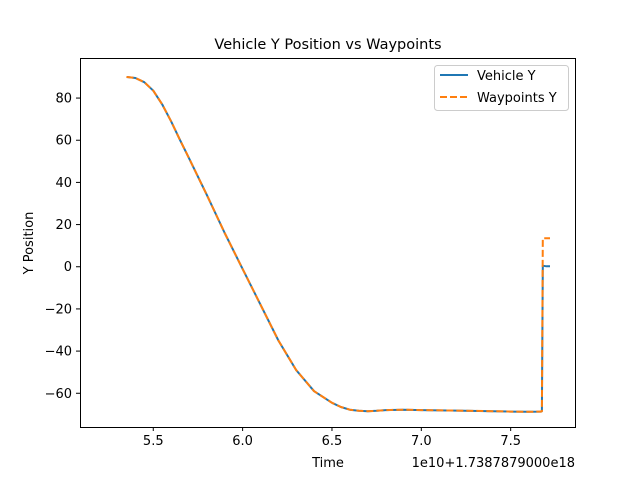 The height and width of the screenshot is (484, 640). What do you see at coordinates (62, 247) in the screenshot?
I see `y-ticks: −60 −40 −20 0 20 40 60 80` at bounding box center [62, 247].